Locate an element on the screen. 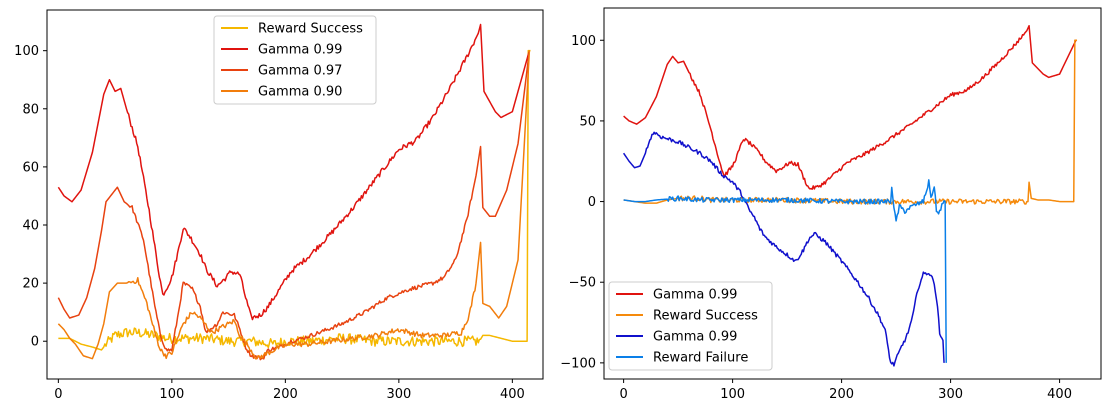 This screenshot has height=408, width=1109. y-tick-label: 20 is located at coordinates (30, 284).